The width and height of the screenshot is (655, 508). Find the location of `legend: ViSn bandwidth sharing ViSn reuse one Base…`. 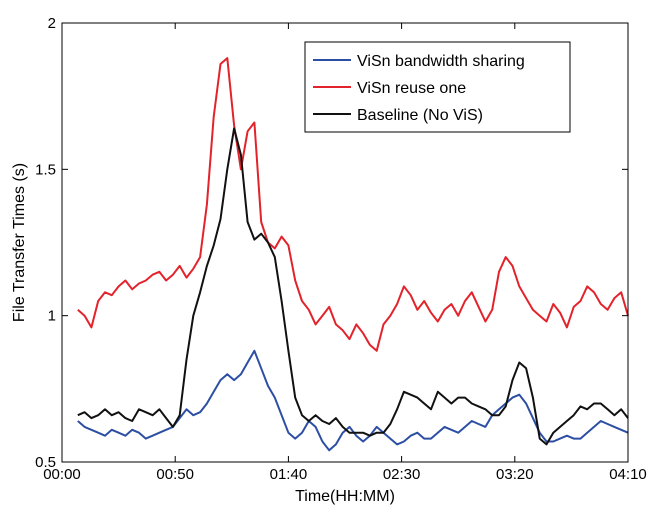

legend: ViSn bandwidth sharing ViSn reuse one Base… is located at coordinates (437, 87).